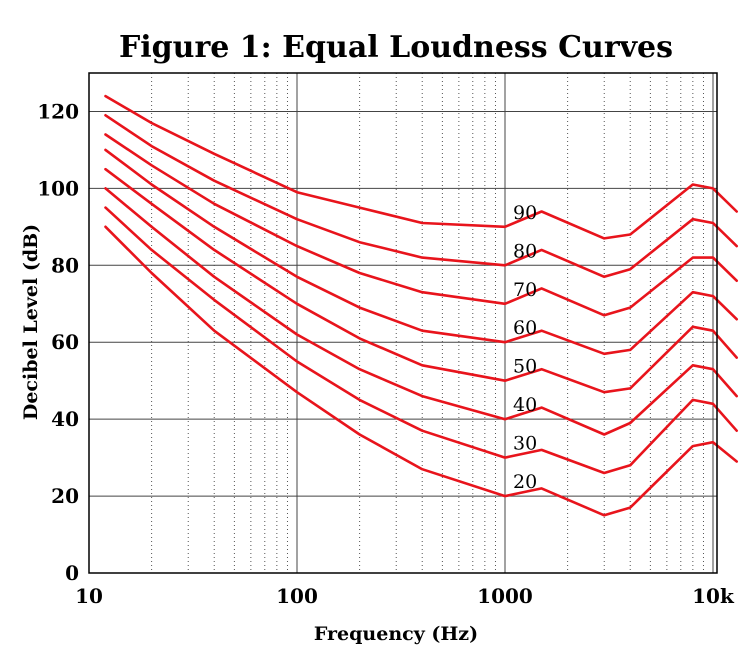  I want to click on y-tick-label: 100, so click(58, 188).